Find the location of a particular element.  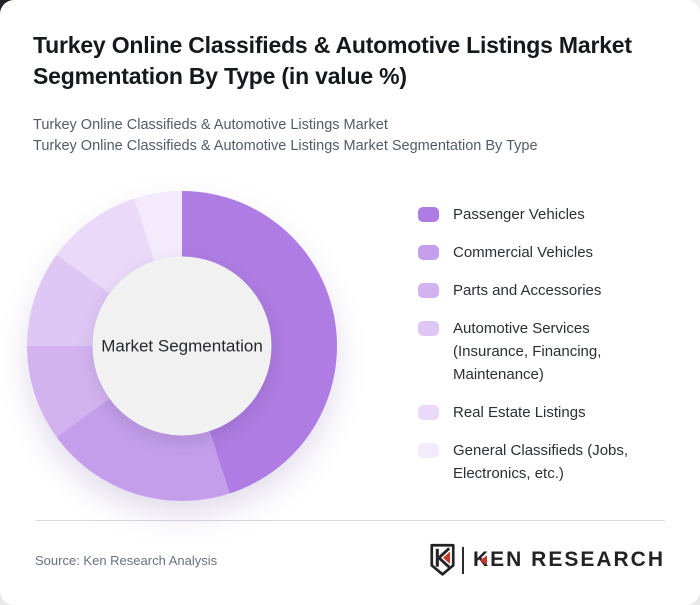

footer-divider is located at coordinates (350, 520).